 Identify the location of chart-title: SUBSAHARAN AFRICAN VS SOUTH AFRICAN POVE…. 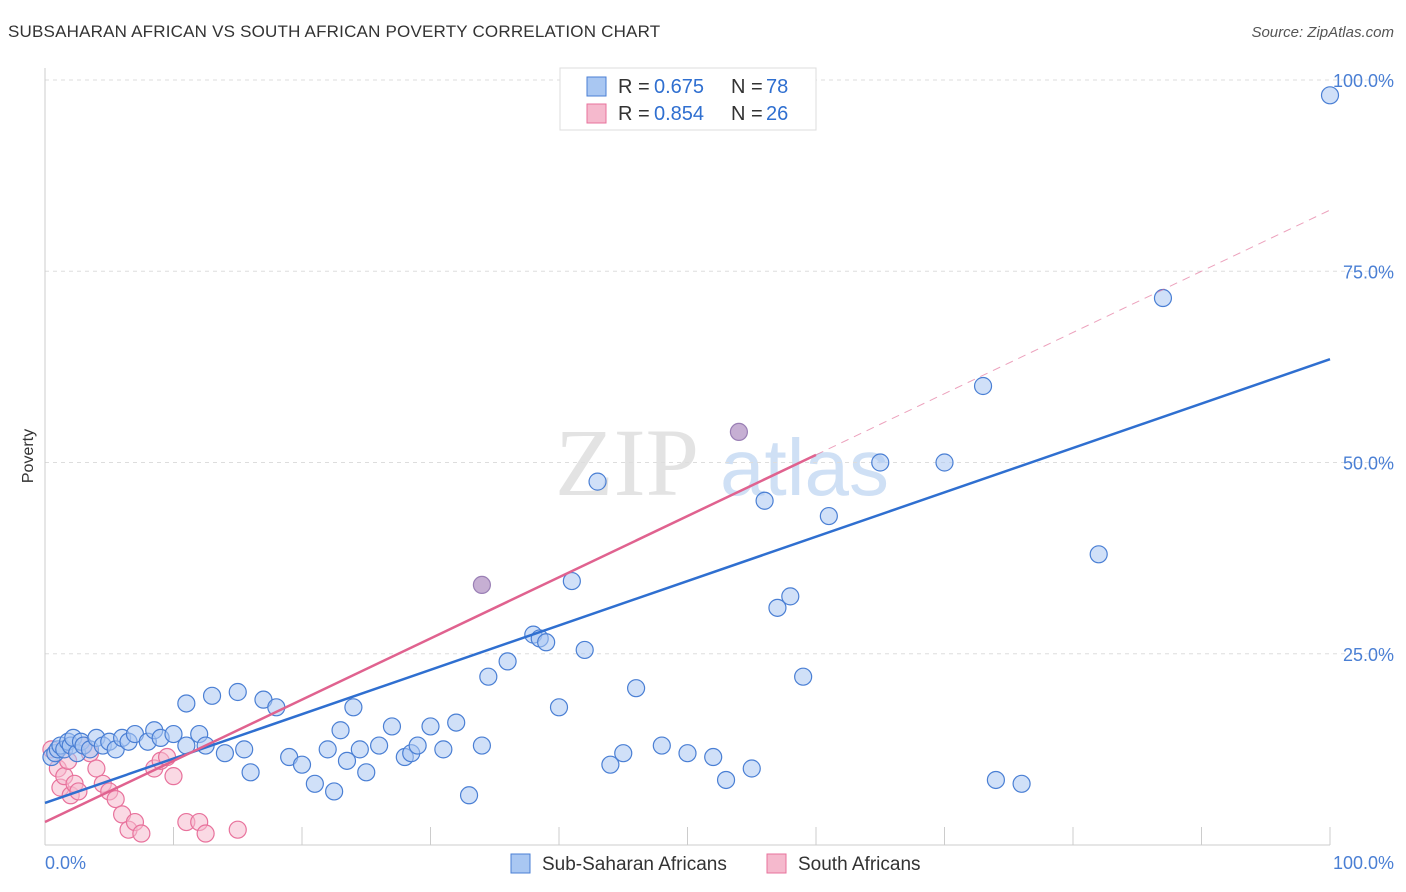
(334, 31).